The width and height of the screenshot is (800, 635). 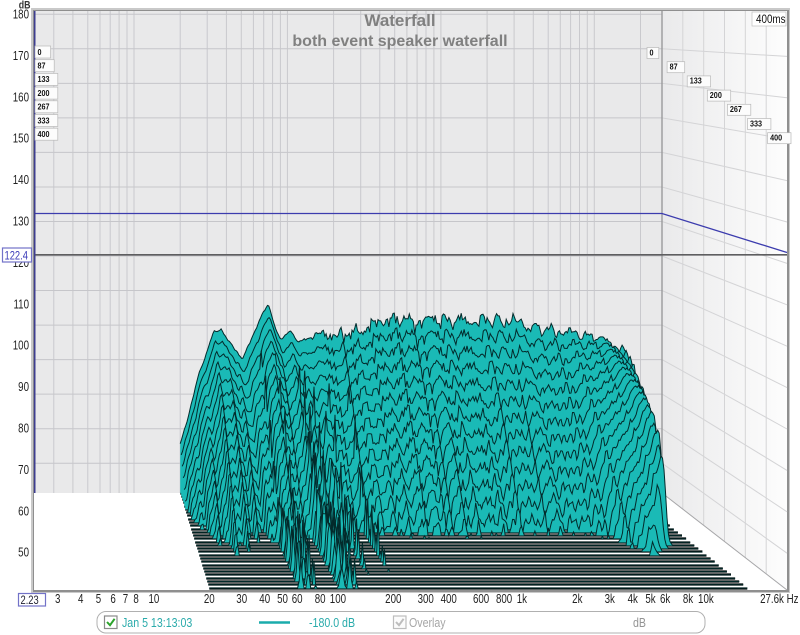 I want to click on svg-text: 70, so click(x=23, y=470).